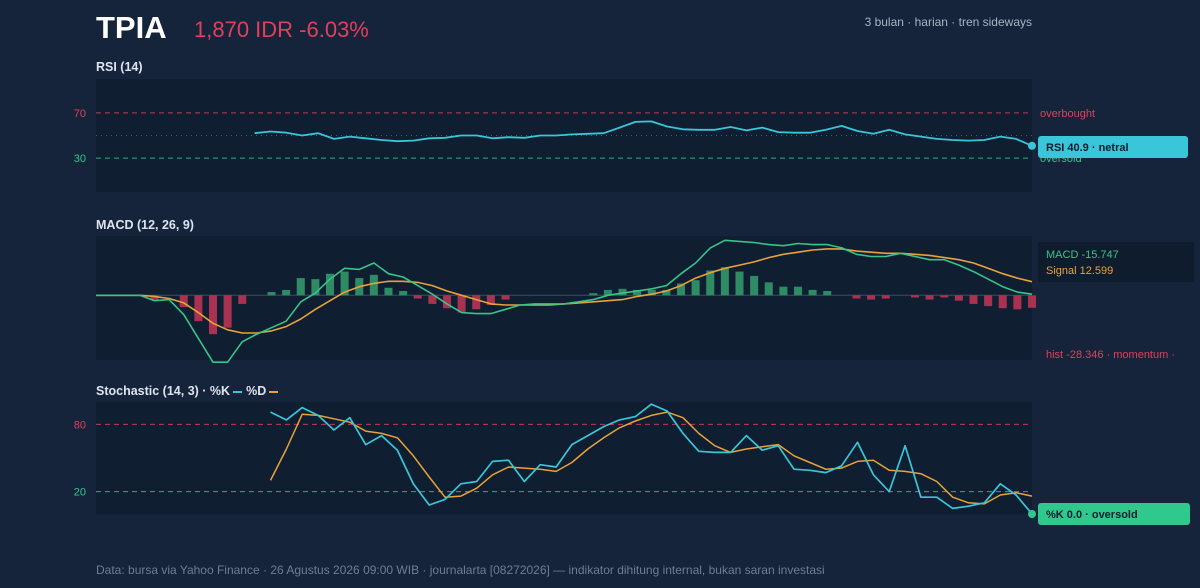 The width and height of the screenshot is (1200, 588). I want to click on price-change: 1,870 IDR -6.03%, so click(281, 29).